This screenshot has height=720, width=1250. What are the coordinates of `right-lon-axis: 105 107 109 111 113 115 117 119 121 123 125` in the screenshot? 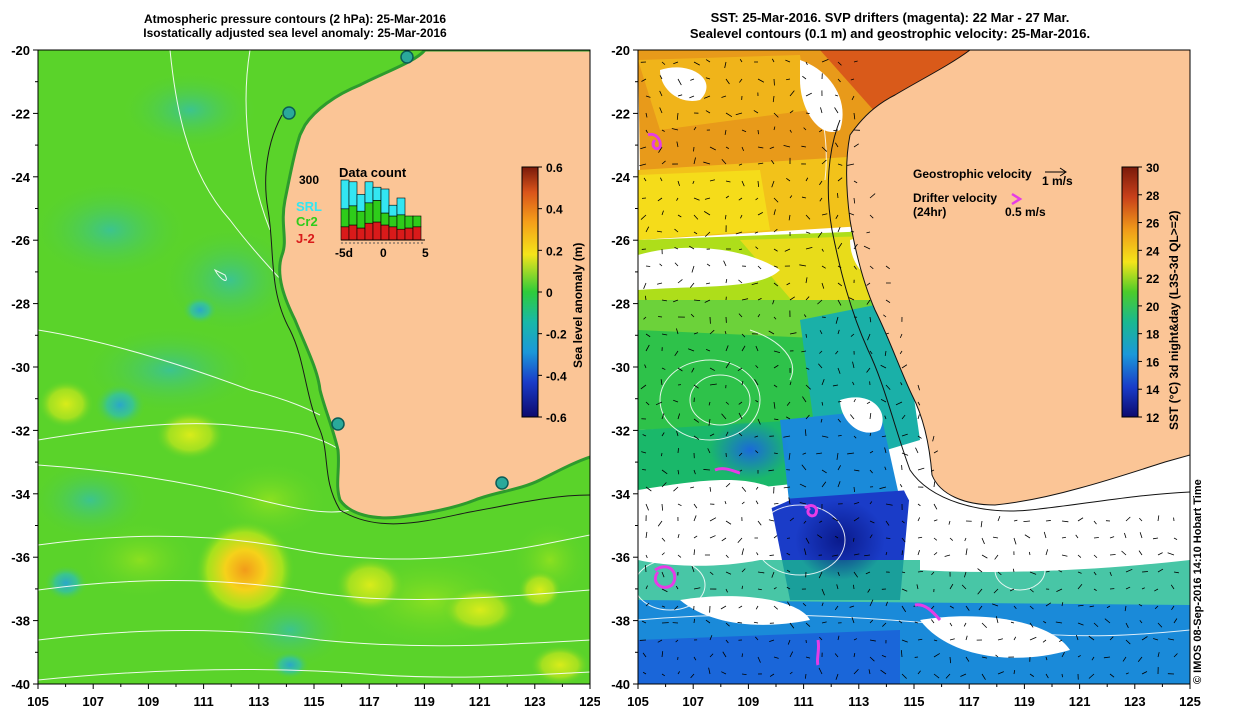 It's located at (914, 696).